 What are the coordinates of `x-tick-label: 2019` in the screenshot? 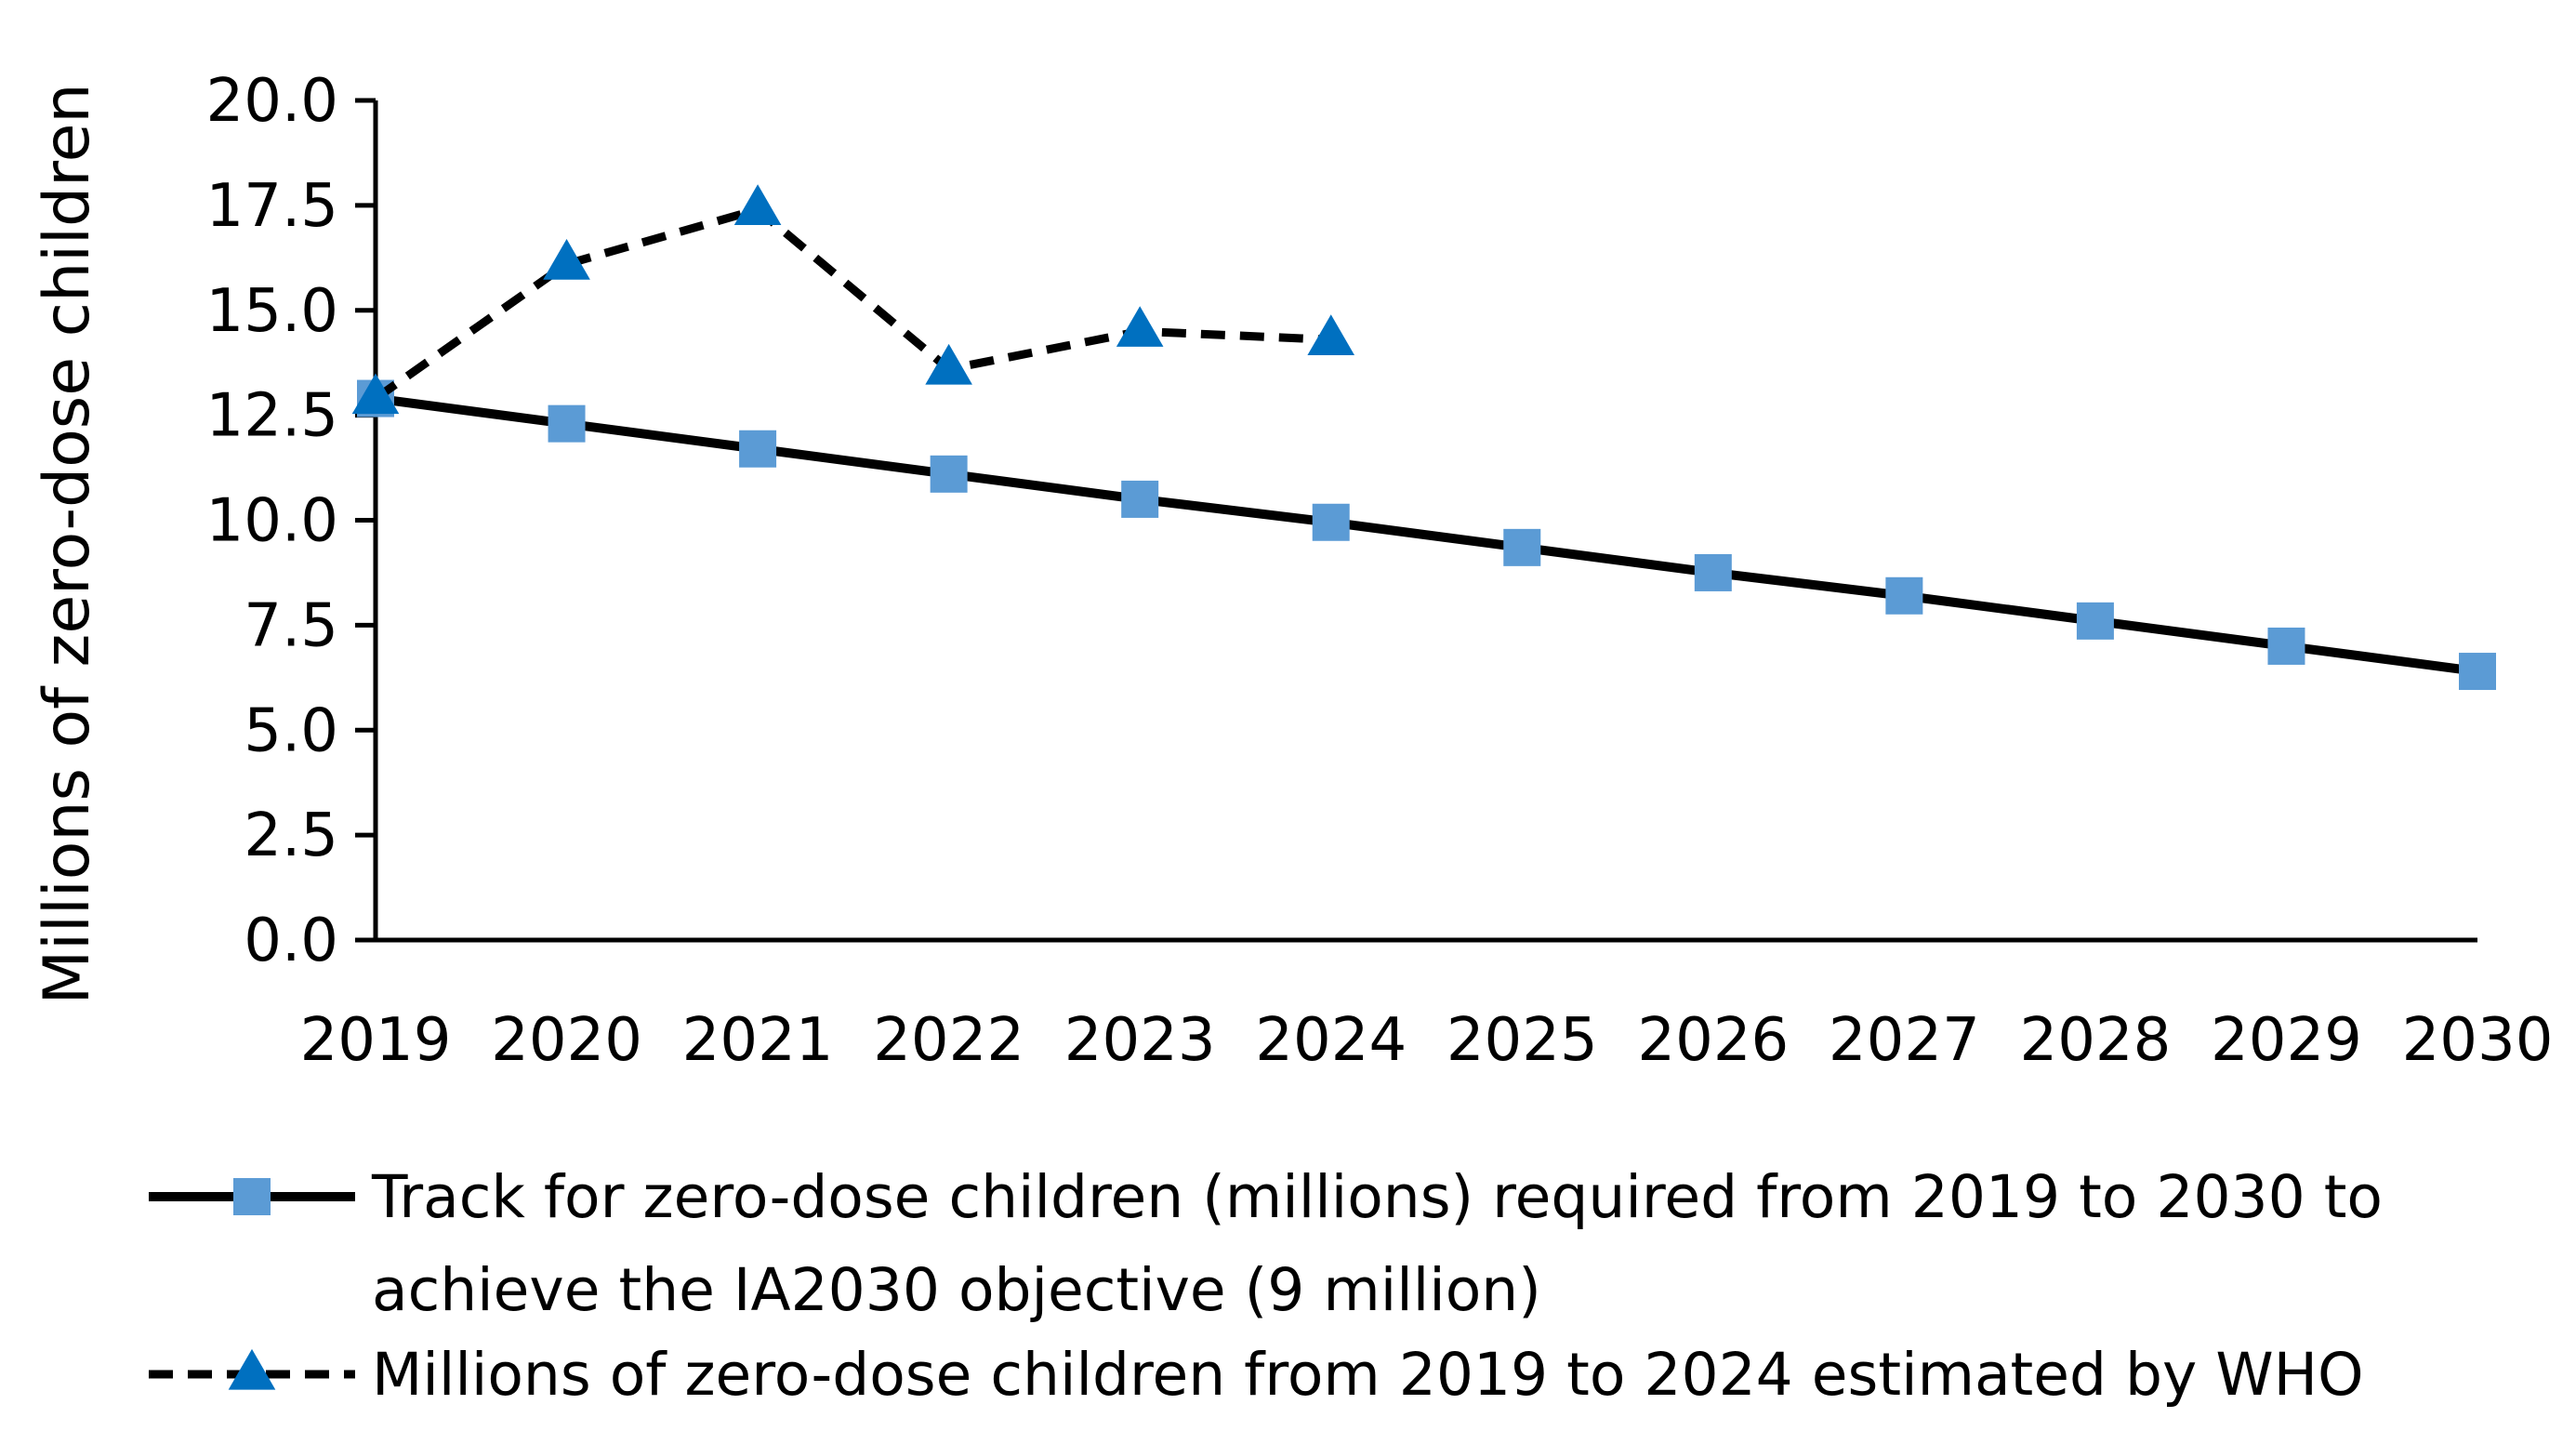 It's located at (376, 1040).